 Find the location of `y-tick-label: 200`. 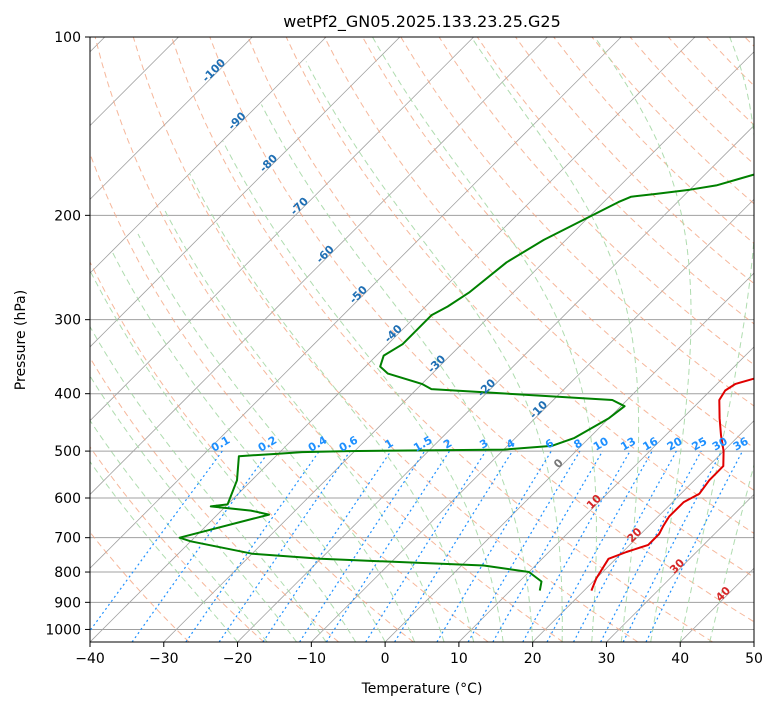

y-tick-label: 200 is located at coordinates (67, 216).